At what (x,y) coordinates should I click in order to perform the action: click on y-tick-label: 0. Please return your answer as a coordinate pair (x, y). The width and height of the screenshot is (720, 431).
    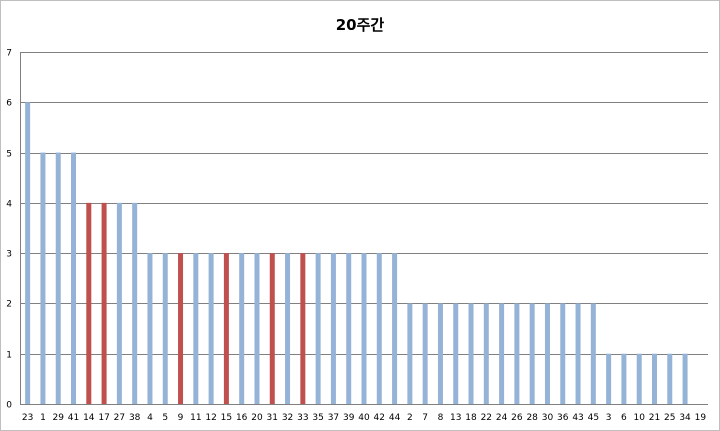
    Looking at the image, I should click on (9, 406).